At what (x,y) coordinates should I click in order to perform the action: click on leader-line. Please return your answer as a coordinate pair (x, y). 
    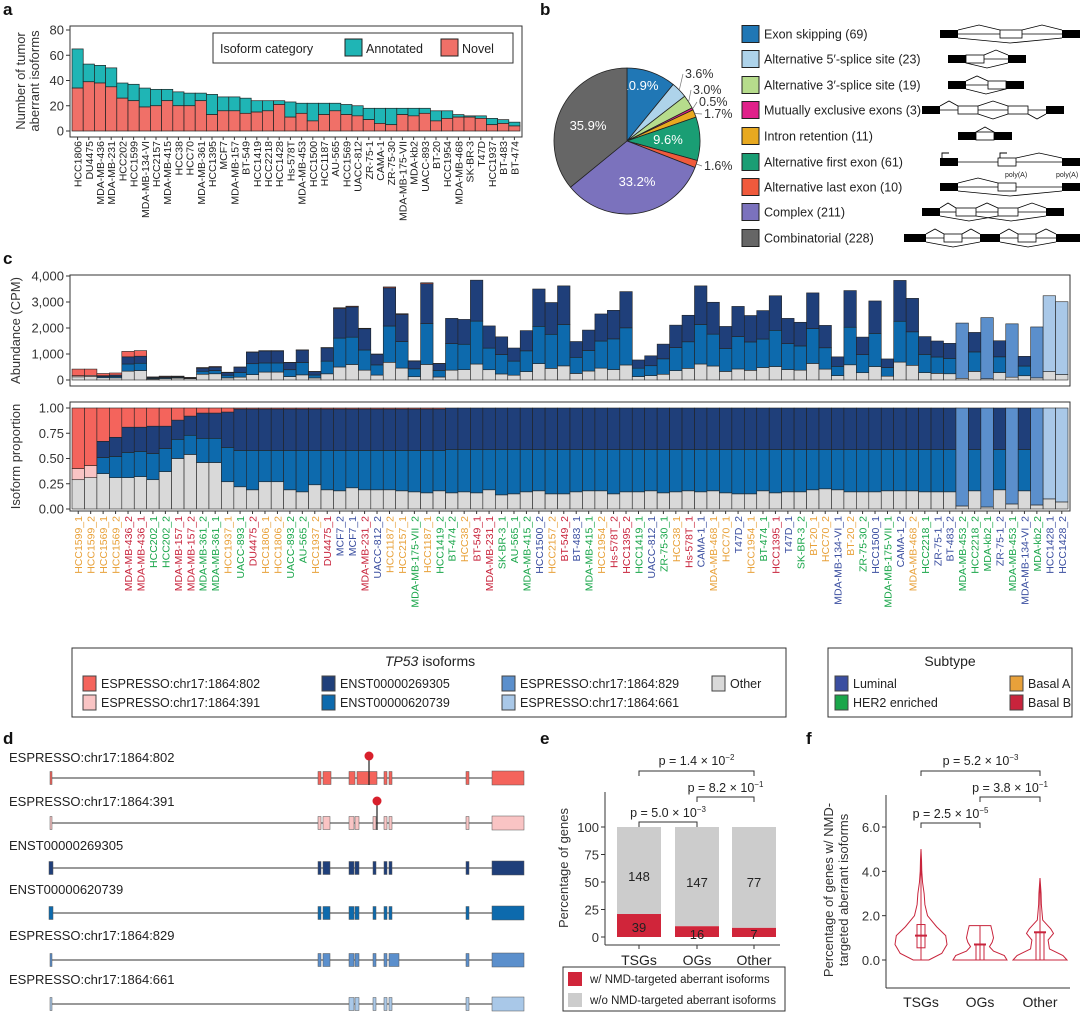
    Looking at the image, I should click on (690, 95).